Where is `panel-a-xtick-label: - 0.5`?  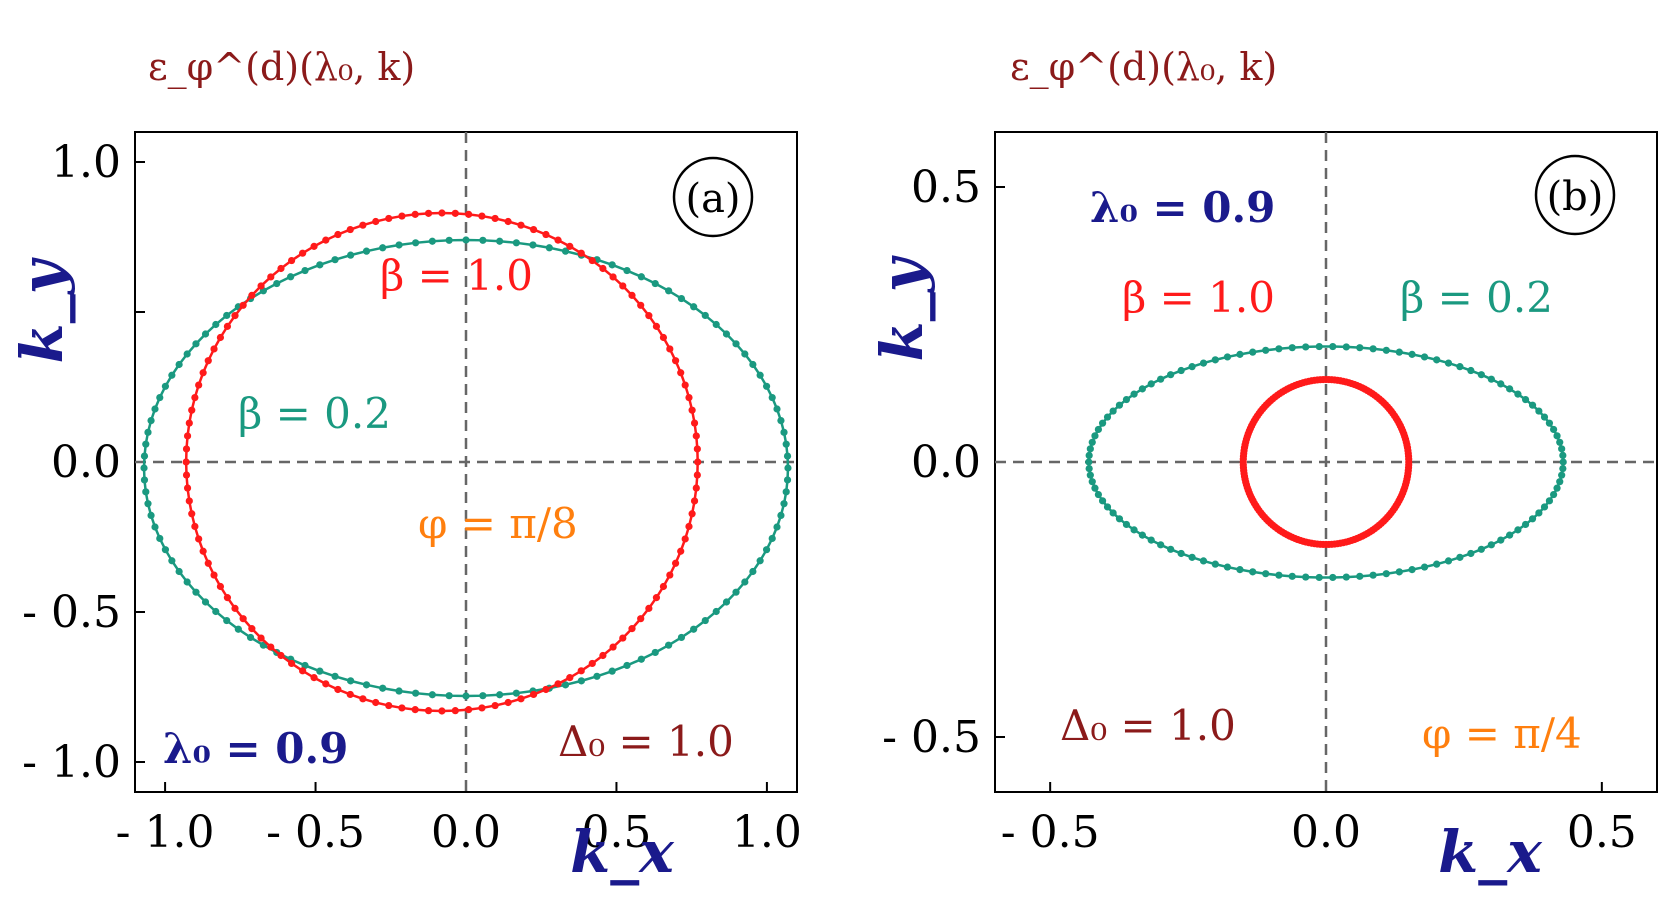
panel-a-xtick-label: - 0.5 is located at coordinates (315, 832).